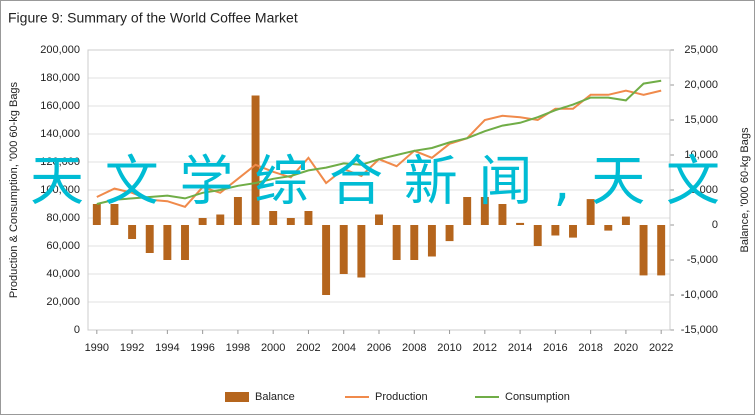  Describe the element at coordinates (63, 274) in the screenshot. I see `y-tick-label: 40,000` at that location.